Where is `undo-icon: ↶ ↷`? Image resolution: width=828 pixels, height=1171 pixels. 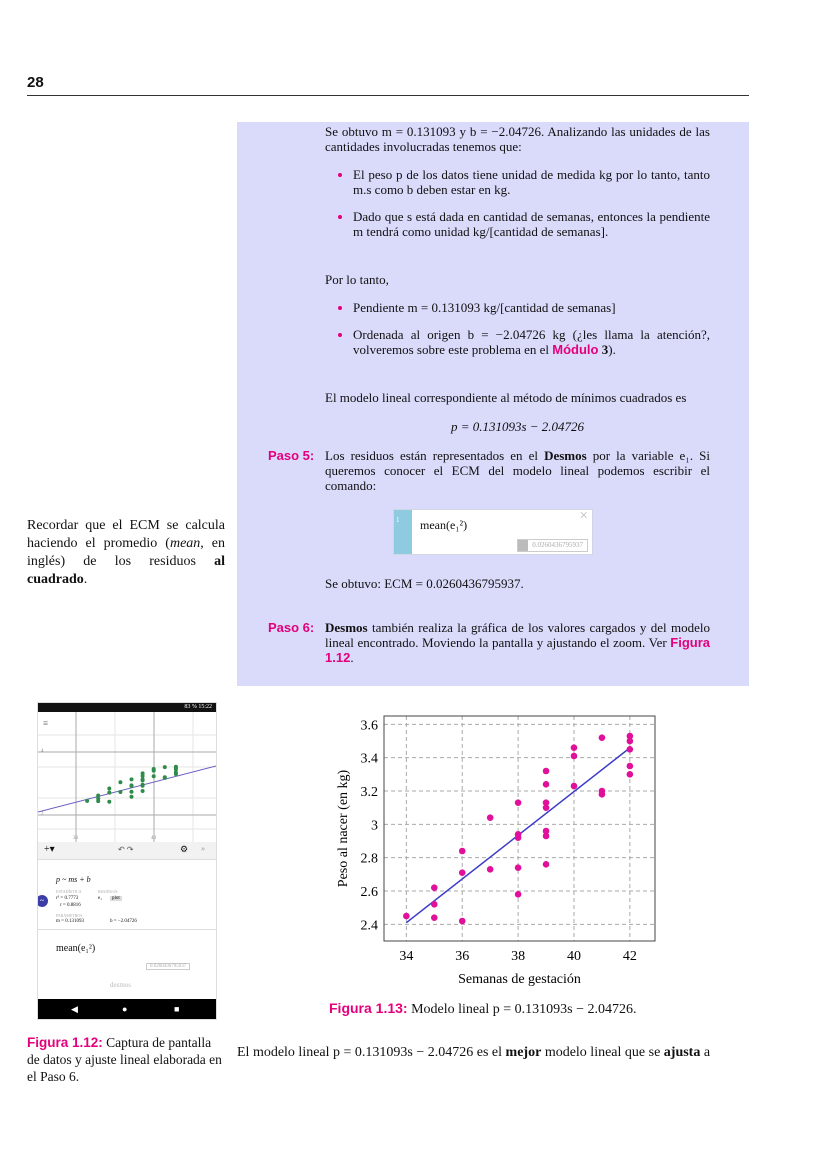 undo-icon: ↶ ↷ is located at coordinates (126, 849).